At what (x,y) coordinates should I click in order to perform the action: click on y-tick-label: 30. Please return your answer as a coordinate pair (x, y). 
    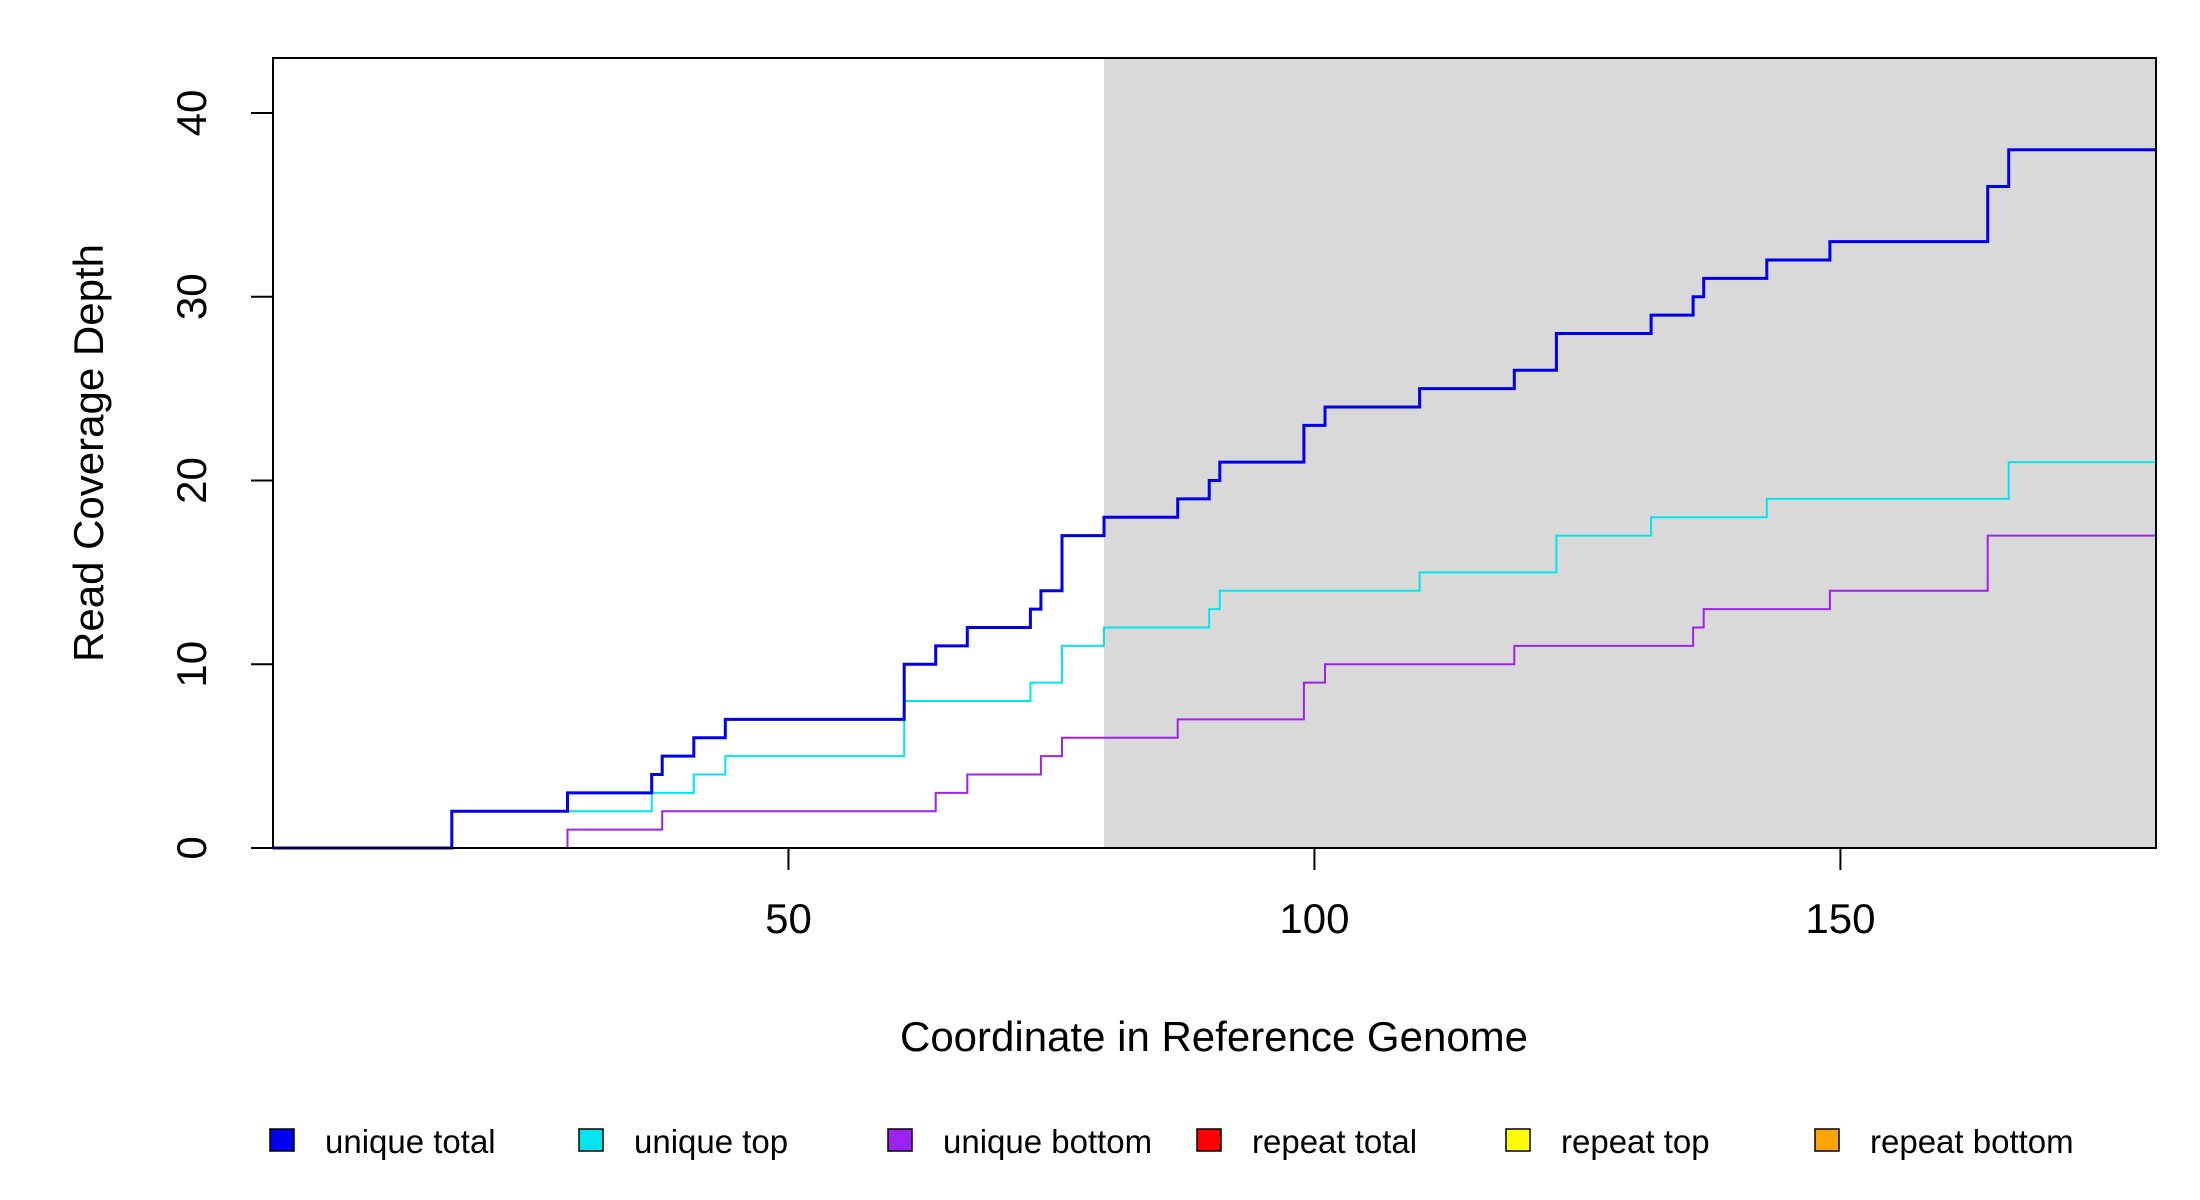
    Looking at the image, I should click on (191, 296).